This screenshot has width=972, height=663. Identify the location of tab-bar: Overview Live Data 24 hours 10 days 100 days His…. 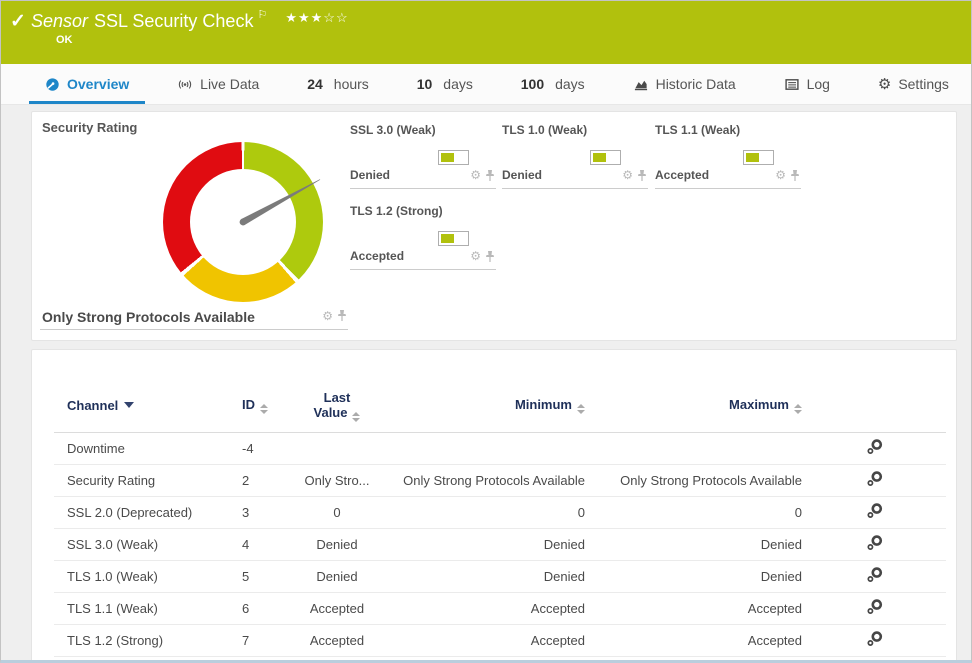
(486, 84).